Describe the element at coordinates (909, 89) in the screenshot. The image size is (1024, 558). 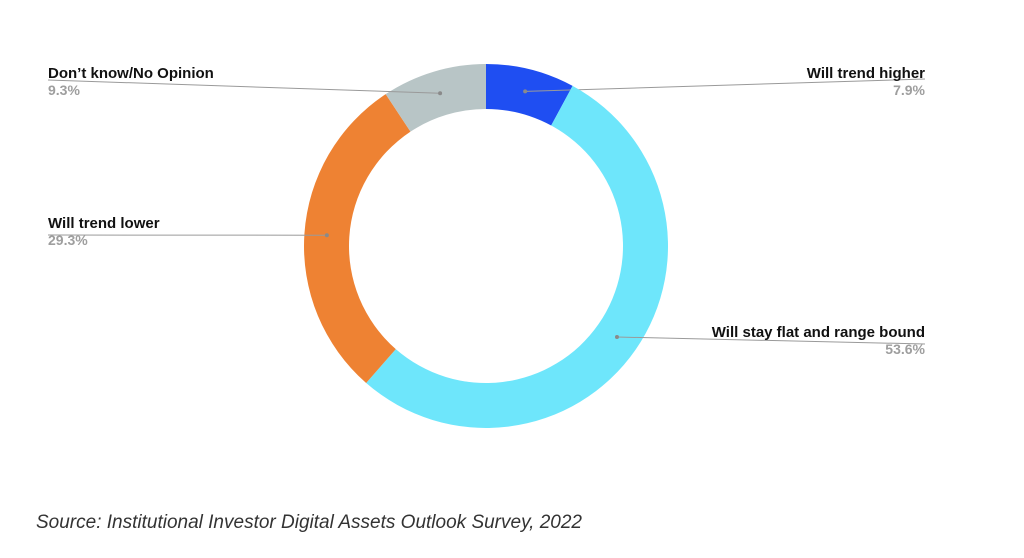
I see `slice-value: 7.9%` at that location.